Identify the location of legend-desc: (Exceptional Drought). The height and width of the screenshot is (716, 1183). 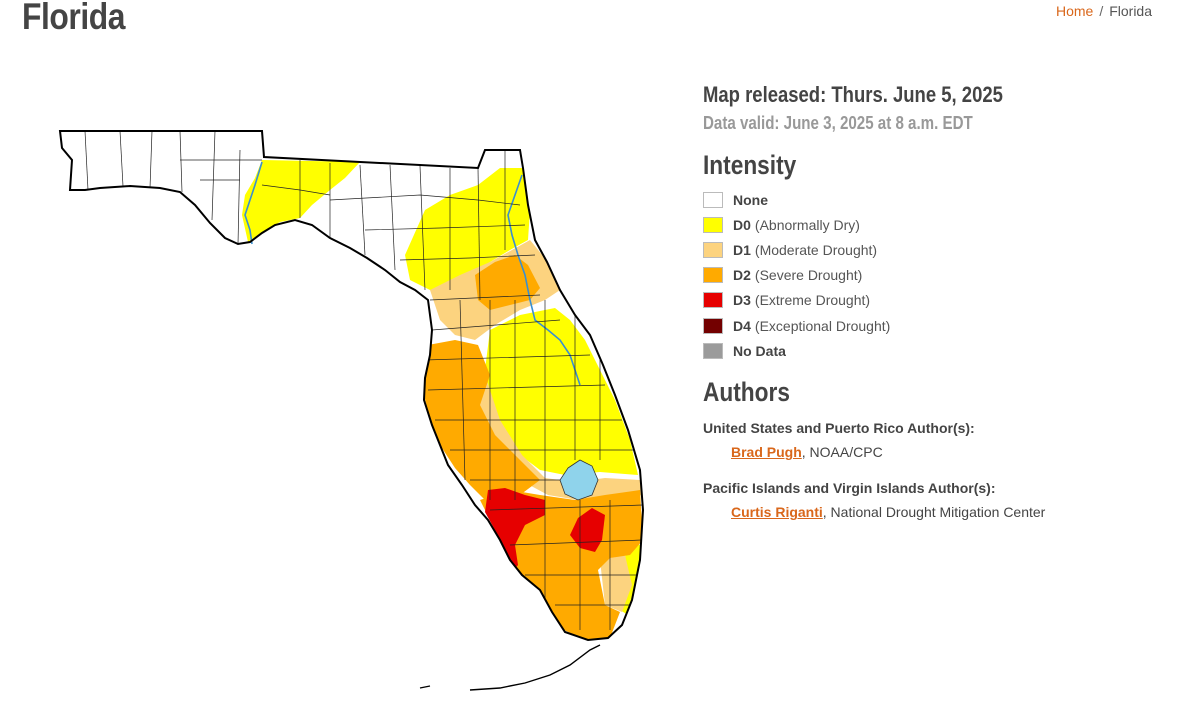
(822, 325).